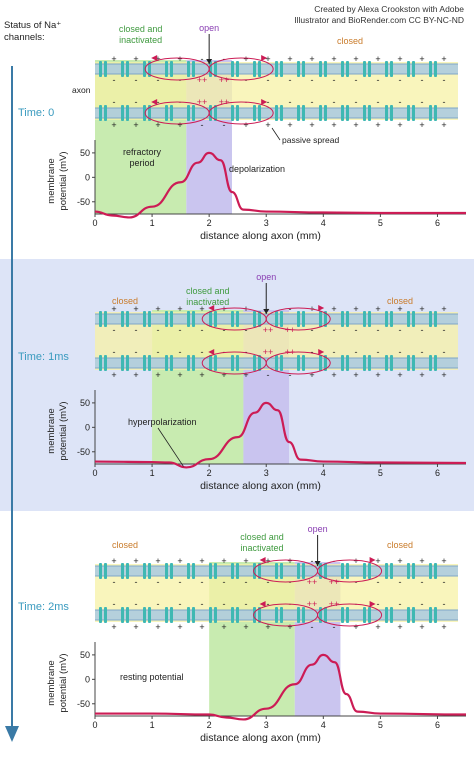 This screenshot has height=758, width=474. What do you see at coordinates (323, 473) in the screenshot?
I see `x-tick-label: 4` at bounding box center [323, 473].